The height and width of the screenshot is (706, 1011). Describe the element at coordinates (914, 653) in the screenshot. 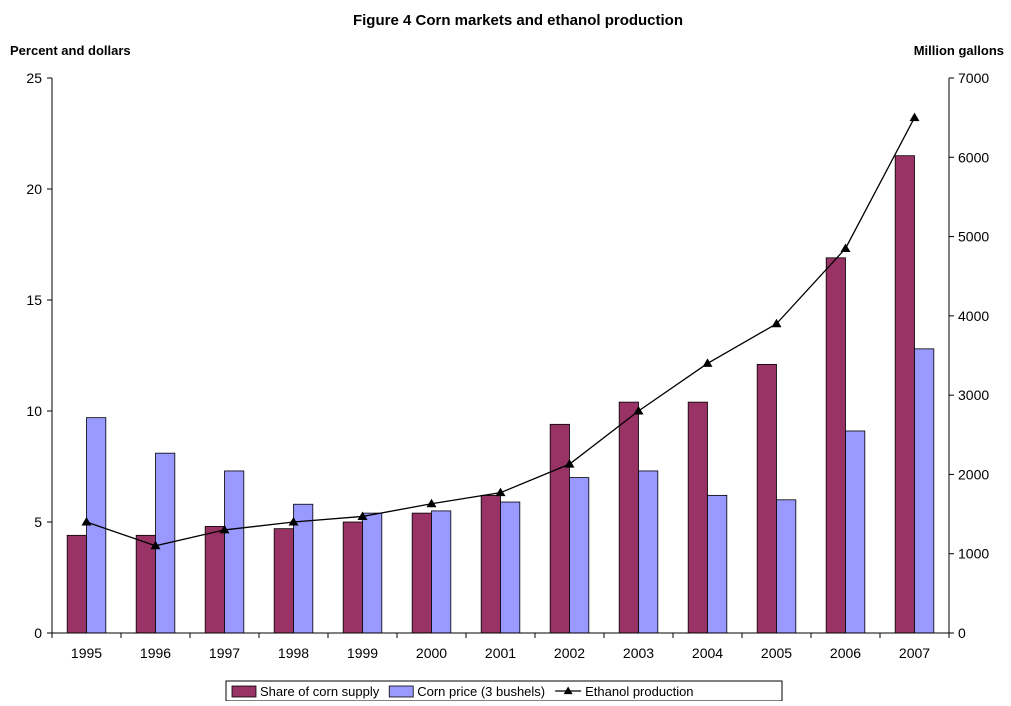

I see `x-tick-label: 2007` at that location.